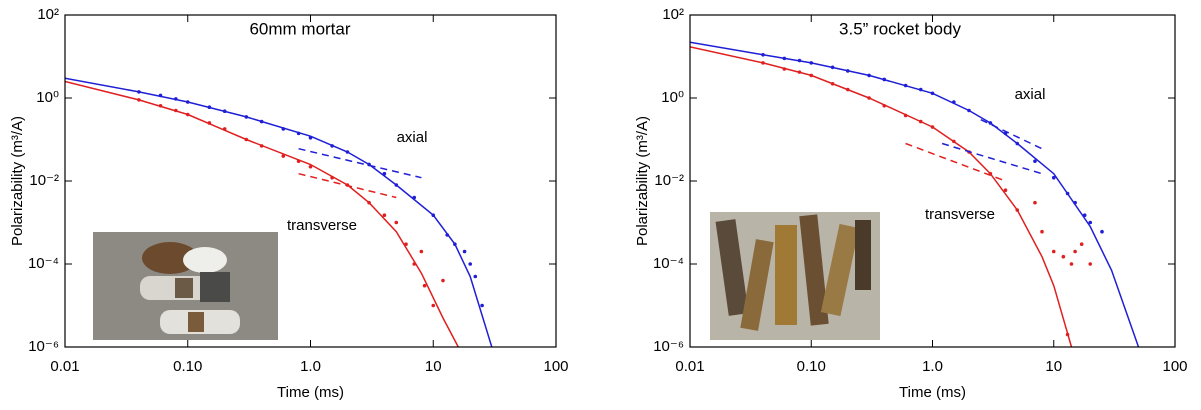 The height and width of the screenshot is (410, 1201). What do you see at coordinates (900, 28) in the screenshot?
I see `chart-title: 3.5” rocket body` at bounding box center [900, 28].